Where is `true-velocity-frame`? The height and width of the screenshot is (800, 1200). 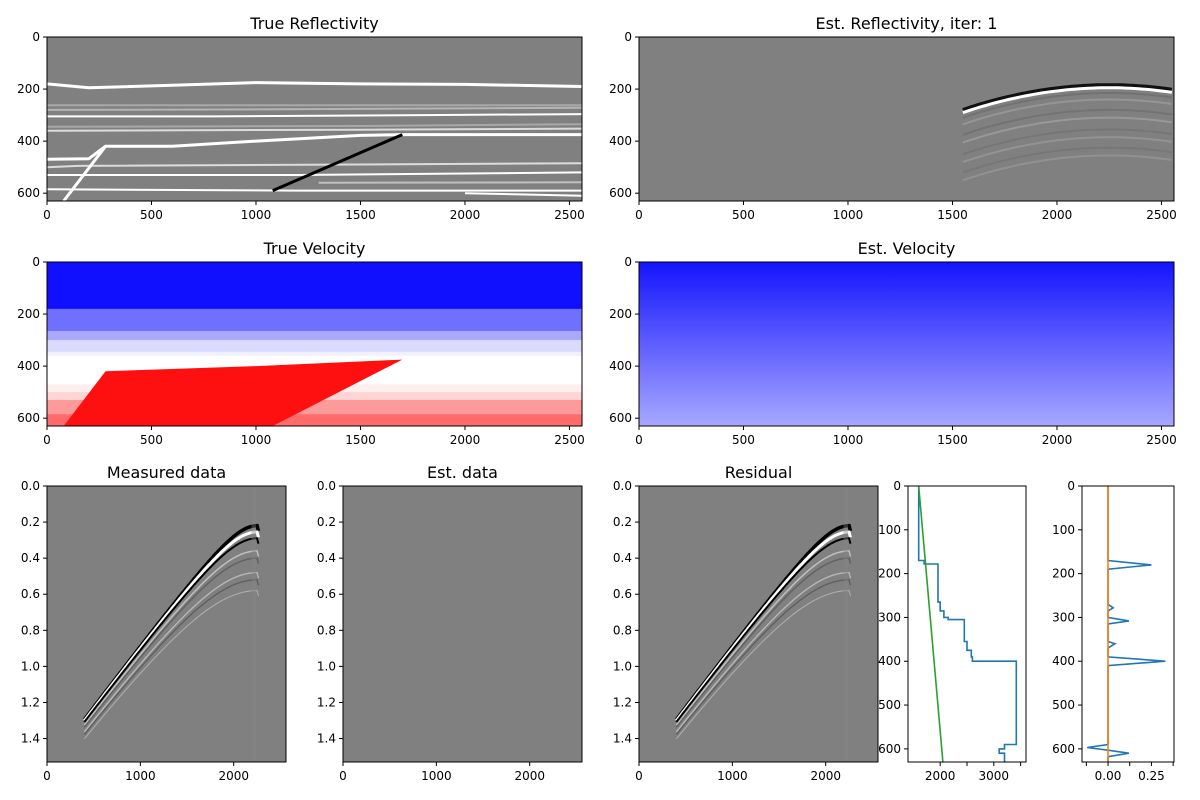
true-velocity-frame is located at coordinates (314, 344).